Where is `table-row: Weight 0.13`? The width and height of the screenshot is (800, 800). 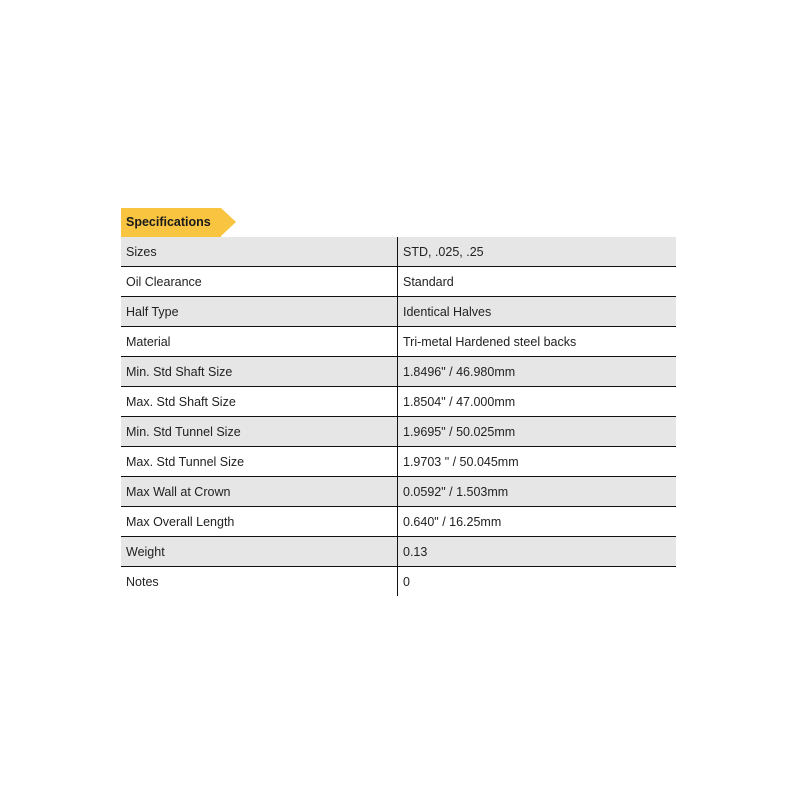
table-row: Weight 0.13 is located at coordinates (398, 551).